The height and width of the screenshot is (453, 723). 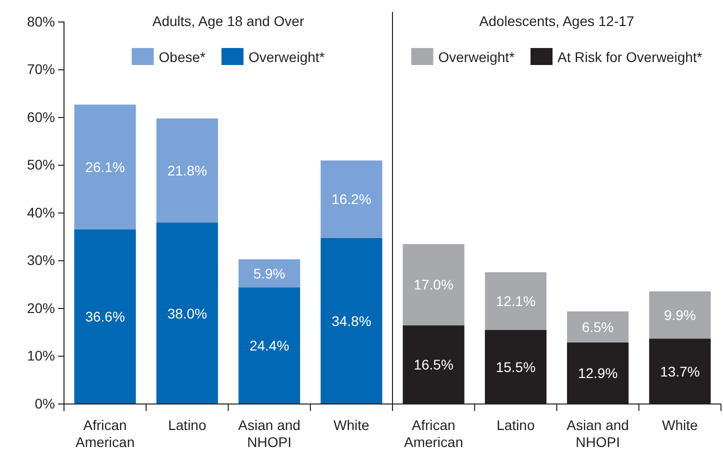 What do you see at coordinates (40, 164) in the screenshot?
I see `y-tick-label: 50%` at bounding box center [40, 164].